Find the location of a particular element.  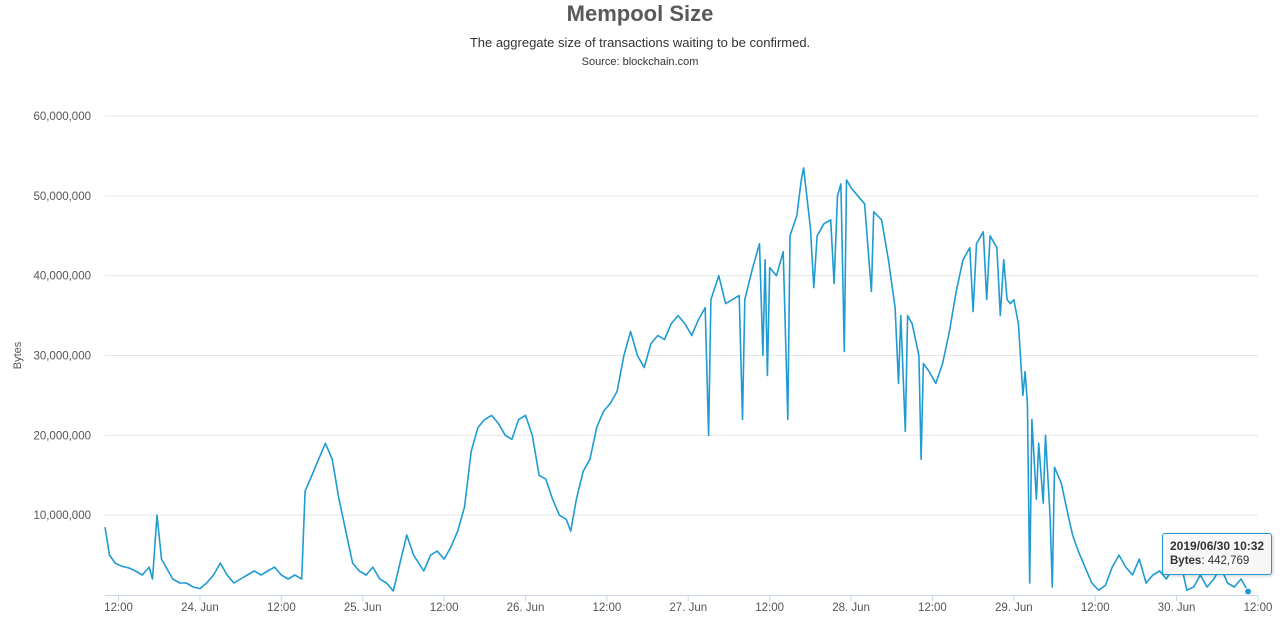

y-tick-label: 10,000,000 is located at coordinates (62, 516).